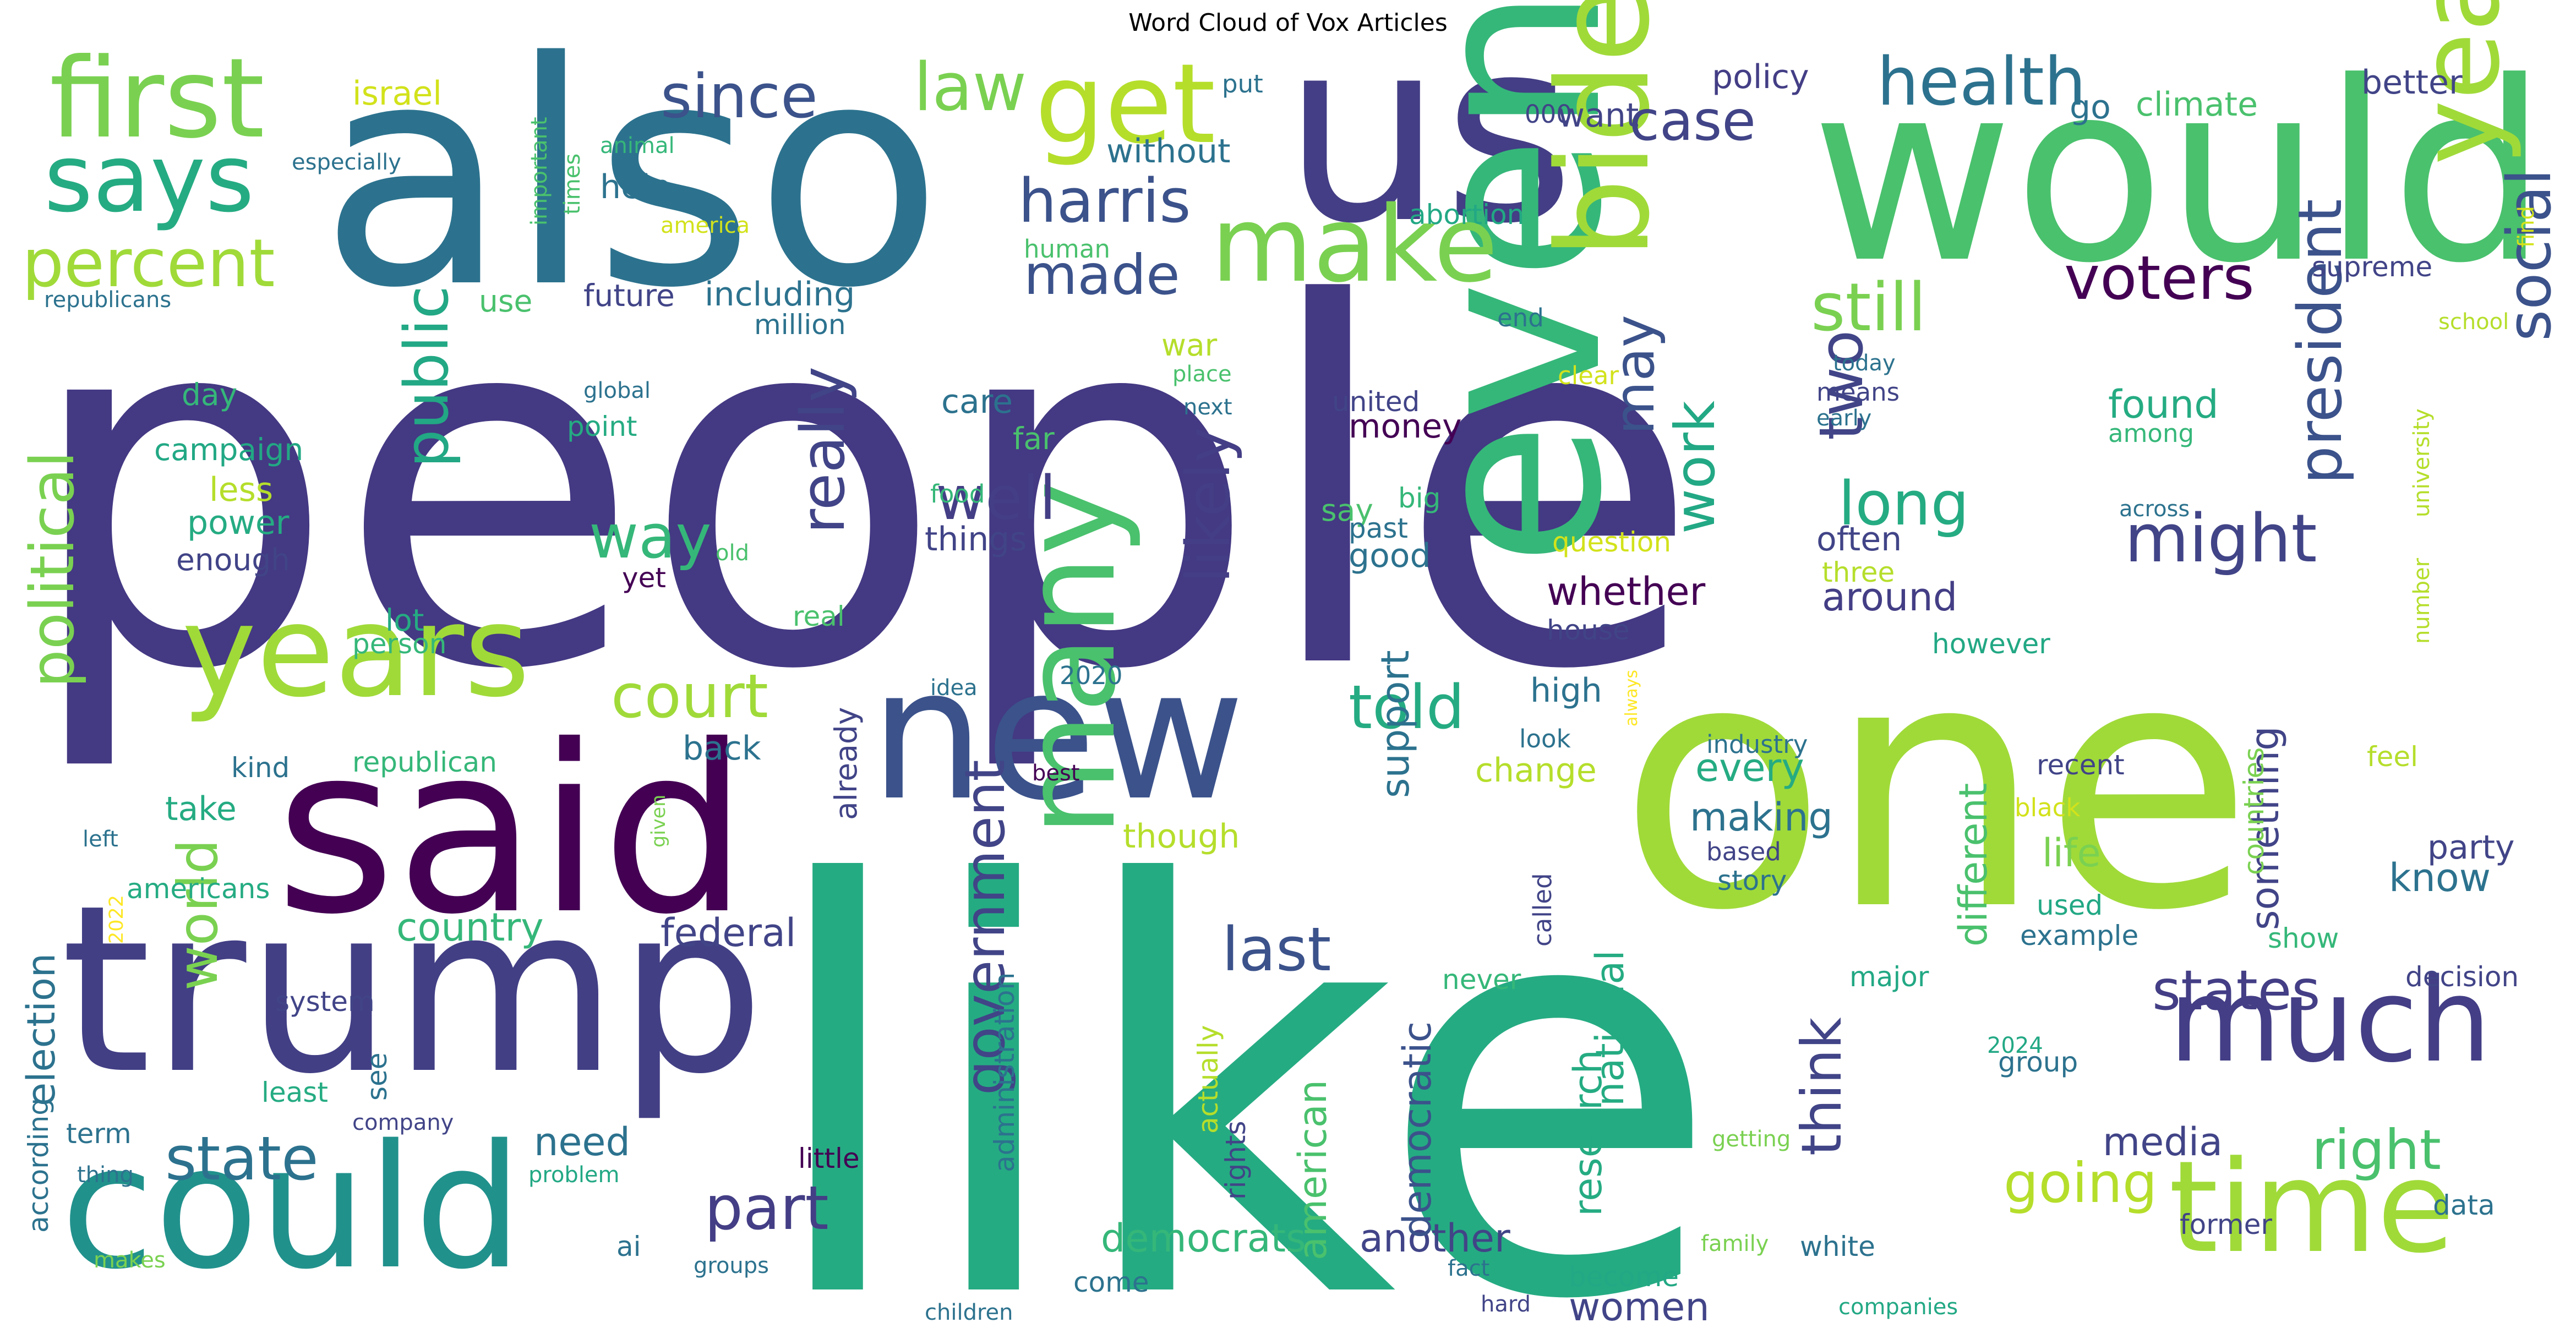  What do you see at coordinates (2081, 1183) in the screenshot?
I see `word-going: going` at bounding box center [2081, 1183].